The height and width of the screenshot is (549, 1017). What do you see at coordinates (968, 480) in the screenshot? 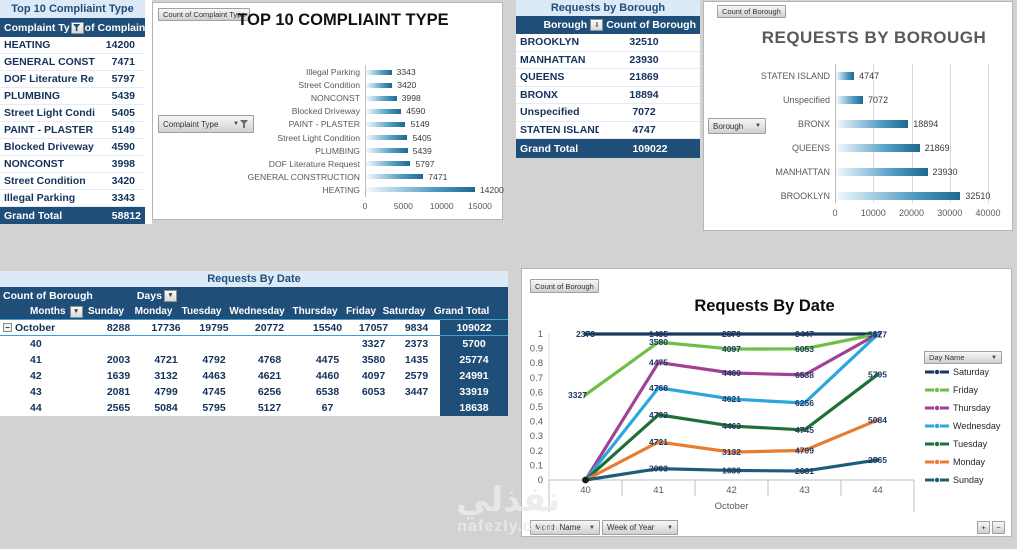
I see `legend-item: Sunday` at bounding box center [968, 480].